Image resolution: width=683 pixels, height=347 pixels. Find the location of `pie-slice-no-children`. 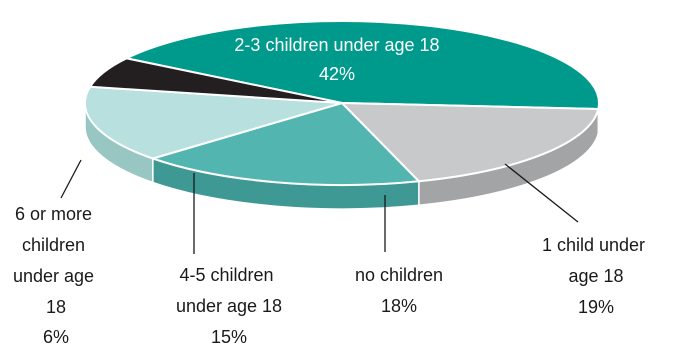

pie-slice-no-children is located at coordinates (285, 144).